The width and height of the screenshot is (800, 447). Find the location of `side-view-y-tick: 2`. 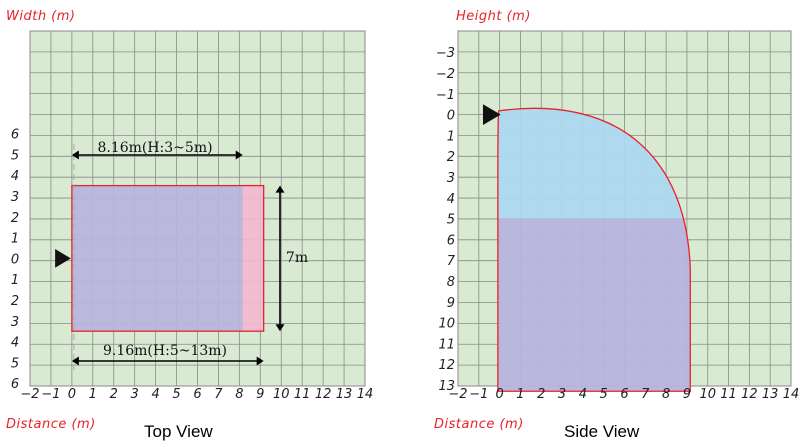

side-view-y-tick: 2 is located at coordinates (451, 157).